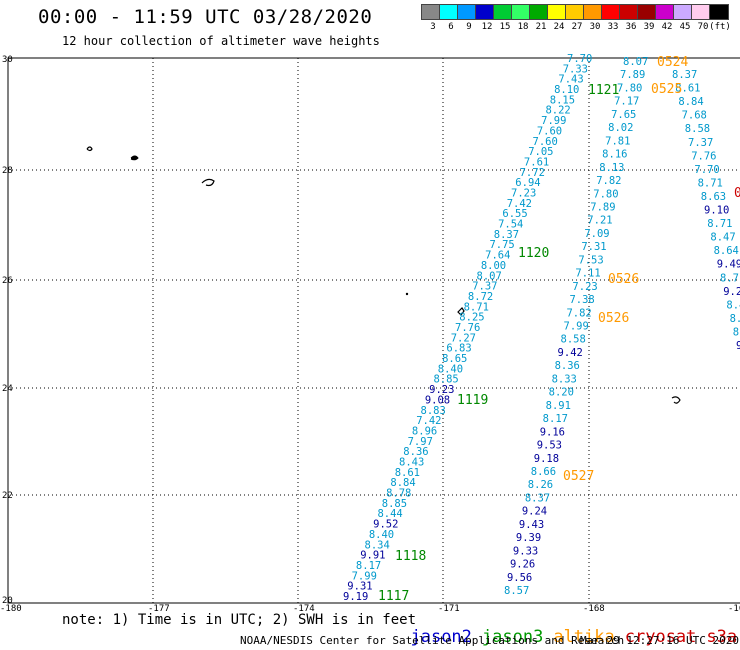  Describe the element at coordinates (667, 27) in the screenshot. I see `scale-label: 42` at that location.